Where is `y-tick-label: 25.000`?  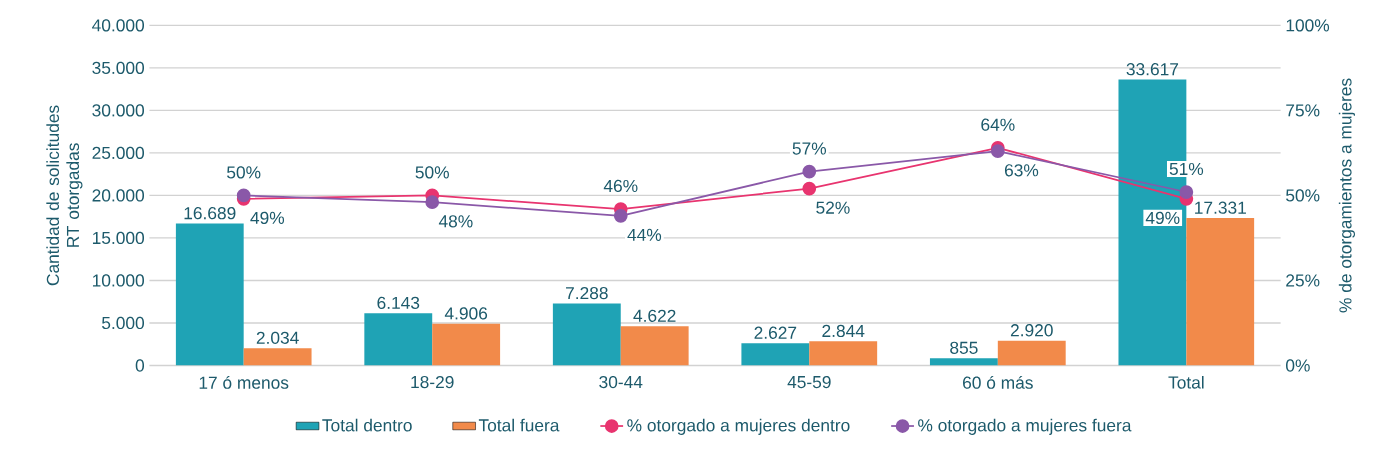 y-tick-label: 25.000 is located at coordinates (118, 153).